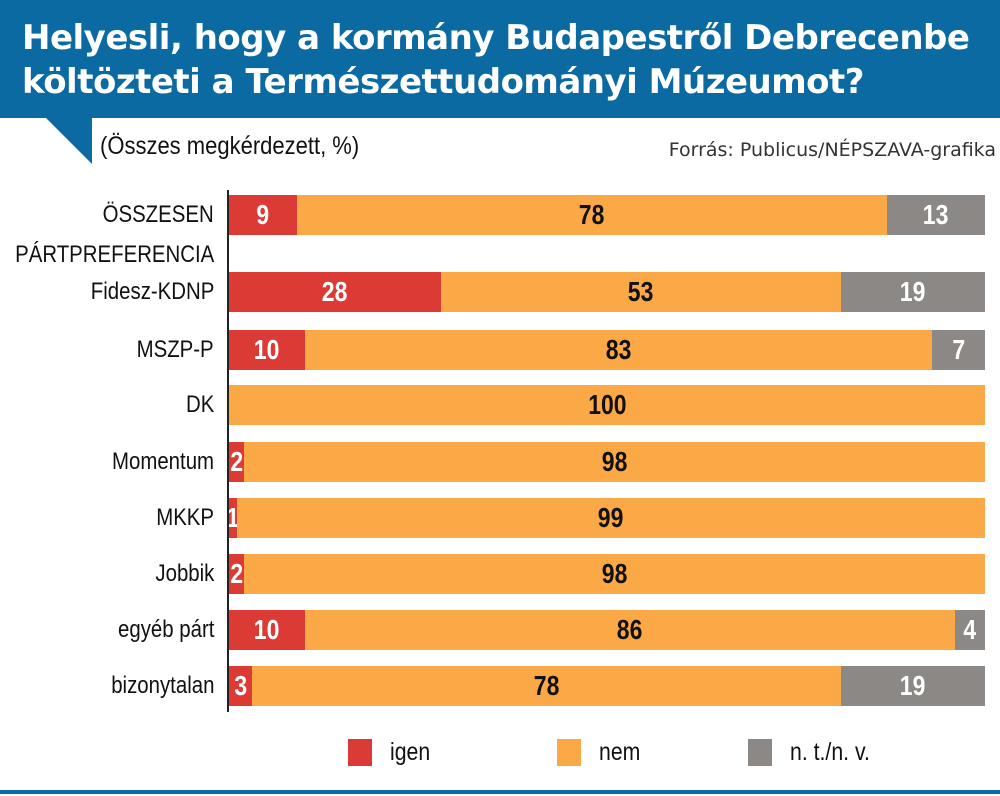 The width and height of the screenshot is (1000, 796). Describe the element at coordinates (569, 752) in the screenshot. I see `legend-swatch-nem` at that location.